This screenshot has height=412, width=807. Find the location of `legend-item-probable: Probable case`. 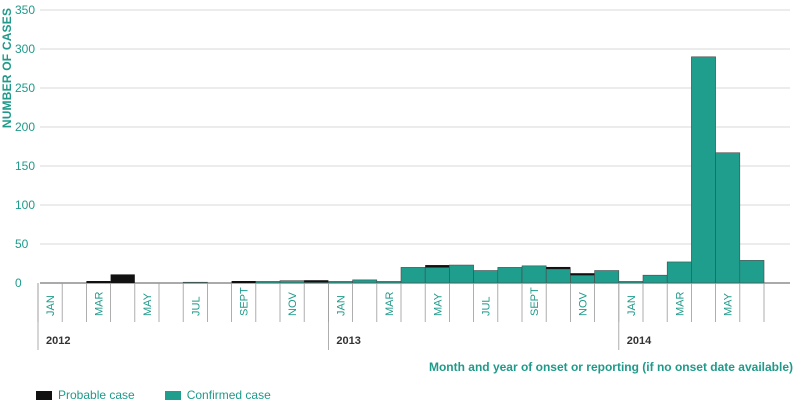

legend-item-probable: Probable case is located at coordinates (85, 395).